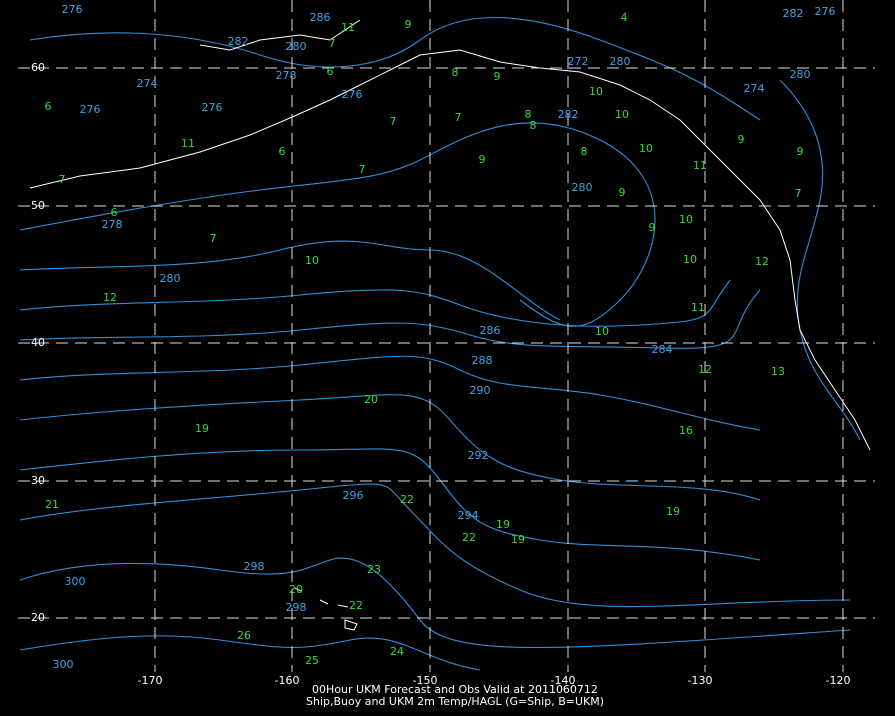 The image size is (895, 716). What do you see at coordinates (38, 480) in the screenshot?
I see `lat-label: 30` at bounding box center [38, 480].